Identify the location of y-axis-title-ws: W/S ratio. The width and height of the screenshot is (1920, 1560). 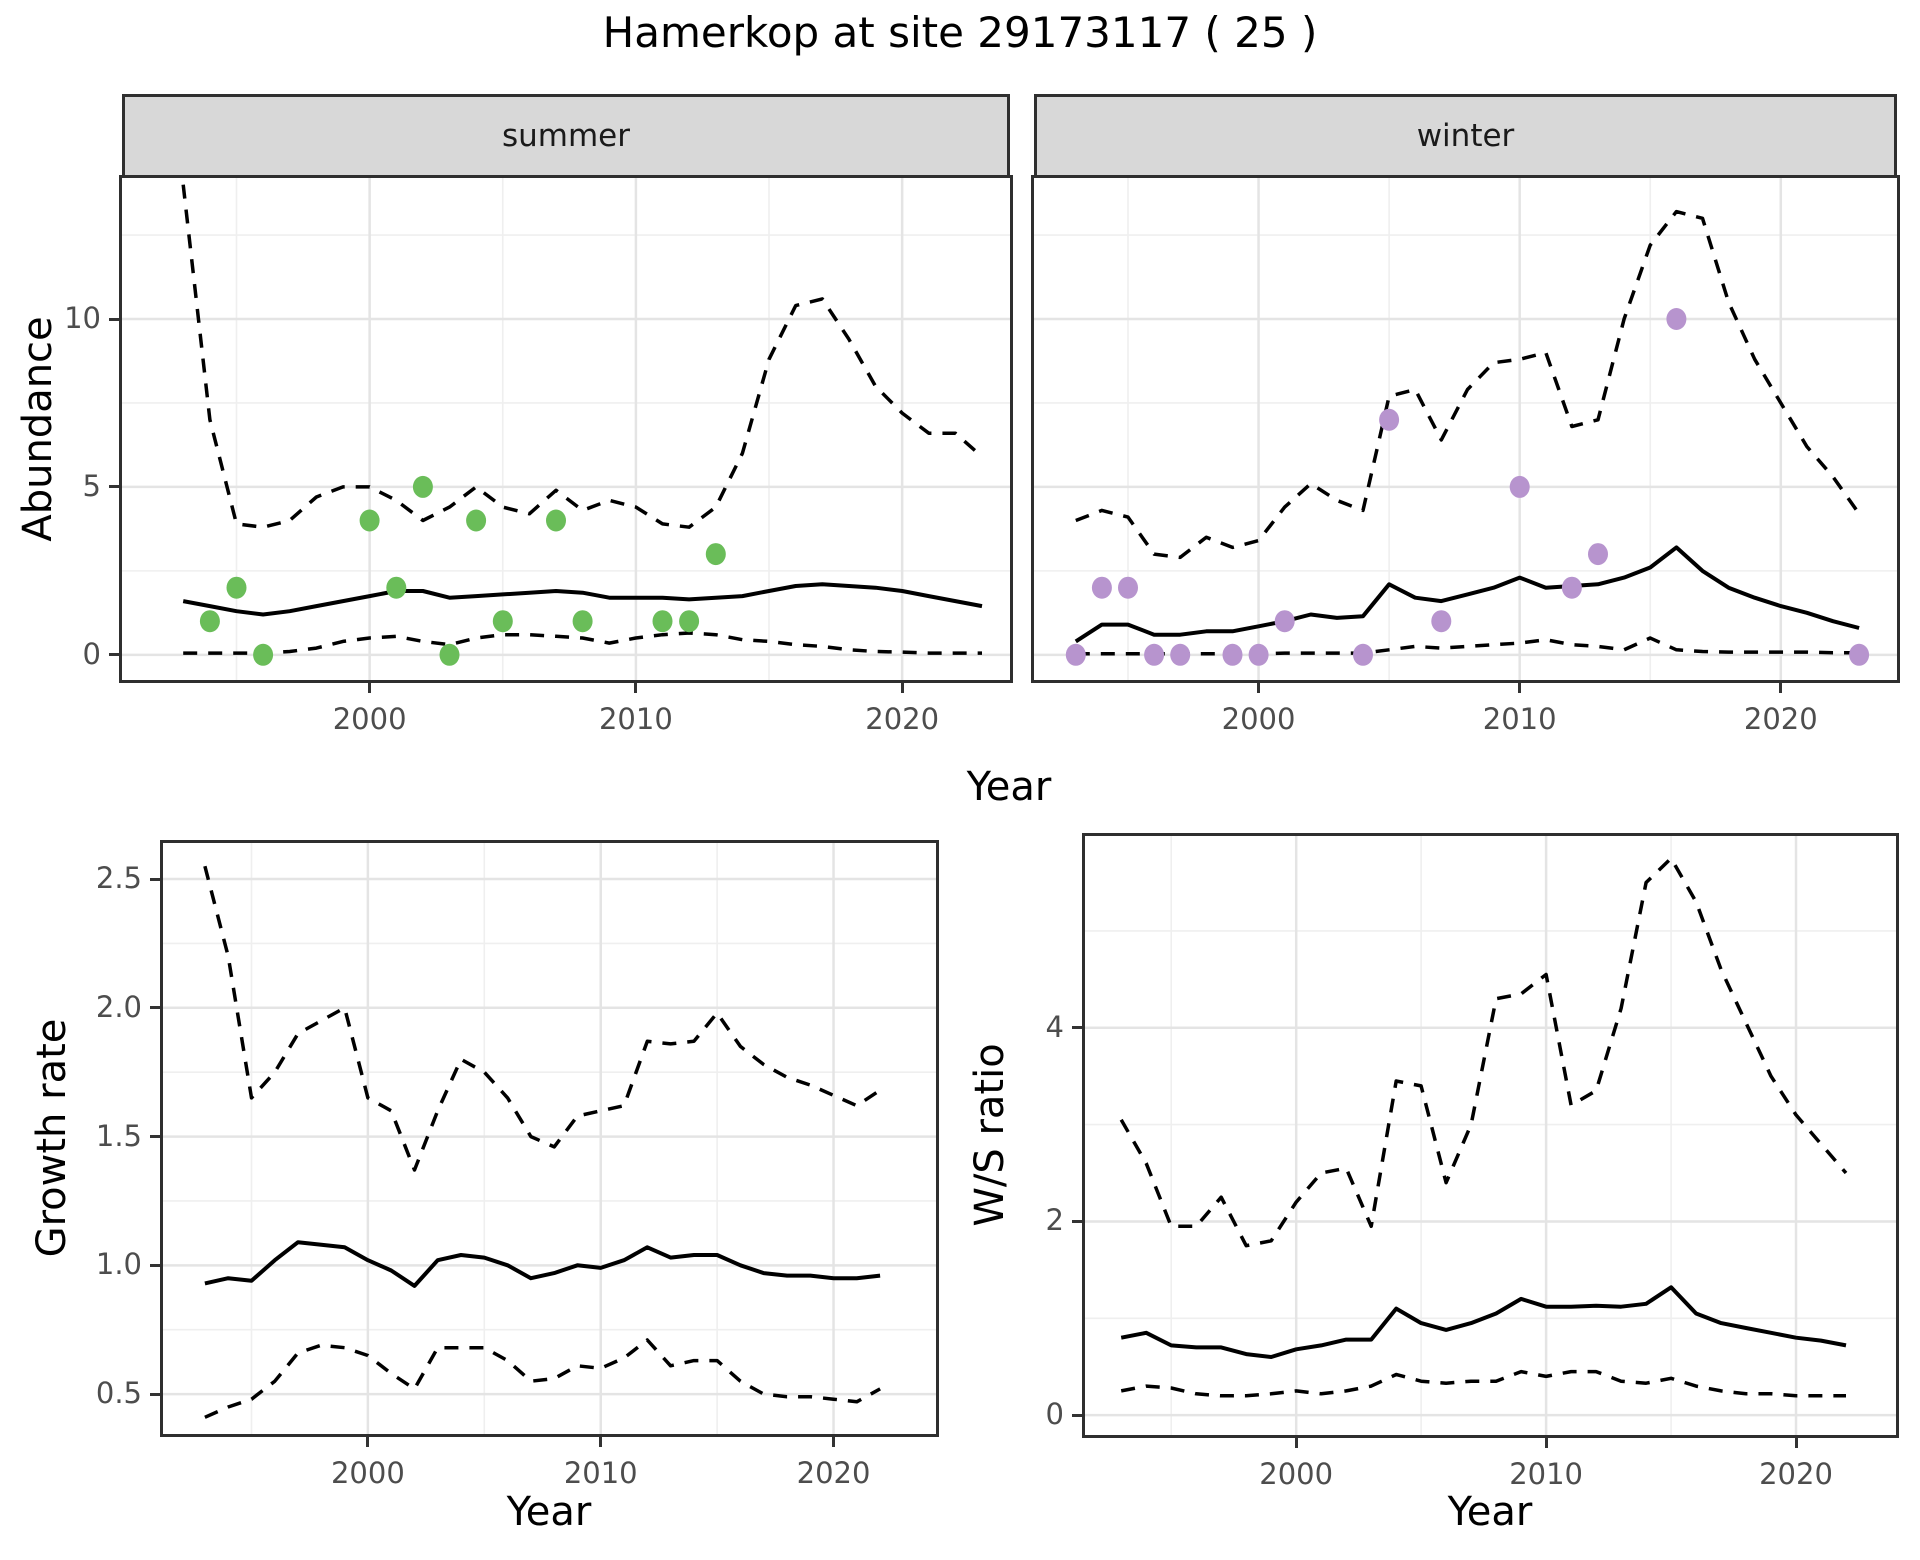
(990, 1135).